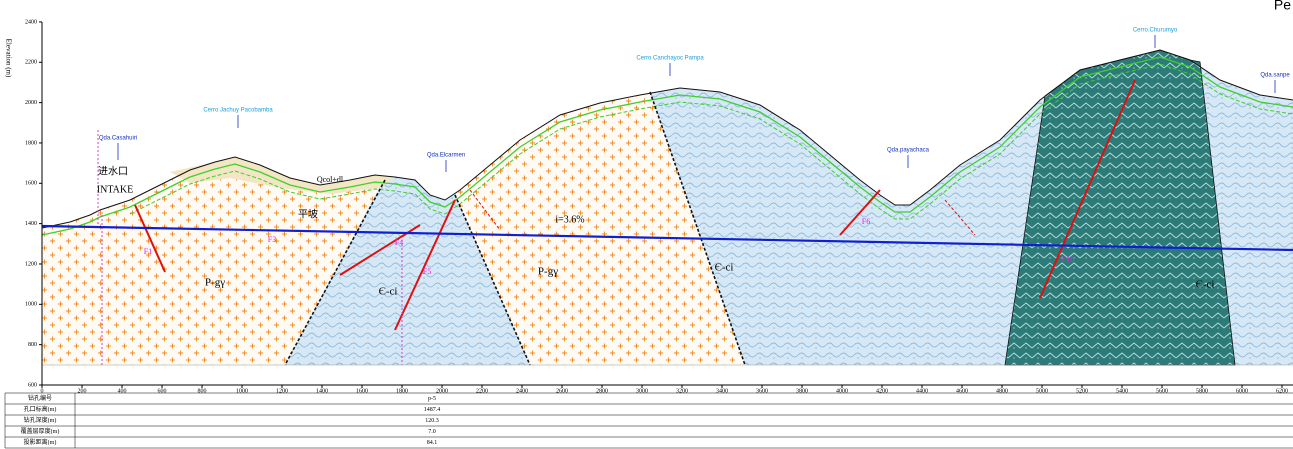 Image resolution: width=1293 pixels, height=449 pixels. Describe the element at coordinates (762, 391) in the screenshot. I see `x-tick-label: 3600` at that location.